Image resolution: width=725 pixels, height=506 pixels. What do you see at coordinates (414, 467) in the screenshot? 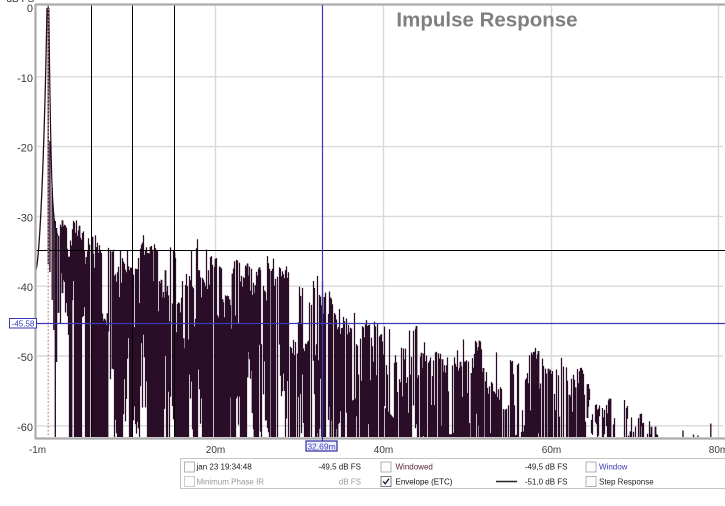
I see `svg-text: Windowed` at bounding box center [414, 467].